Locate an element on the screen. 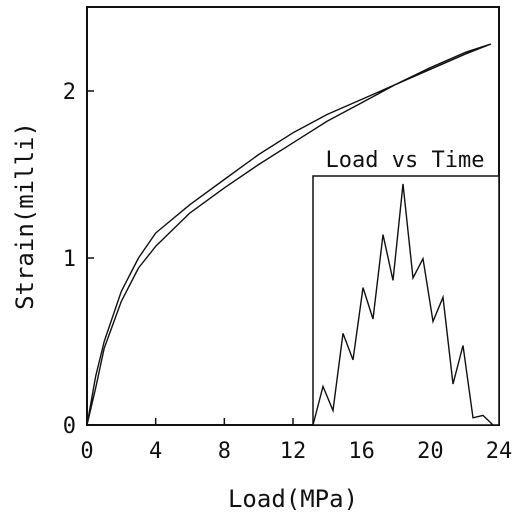 The width and height of the screenshot is (516, 524). y-tick-label: 1 is located at coordinates (69, 259).